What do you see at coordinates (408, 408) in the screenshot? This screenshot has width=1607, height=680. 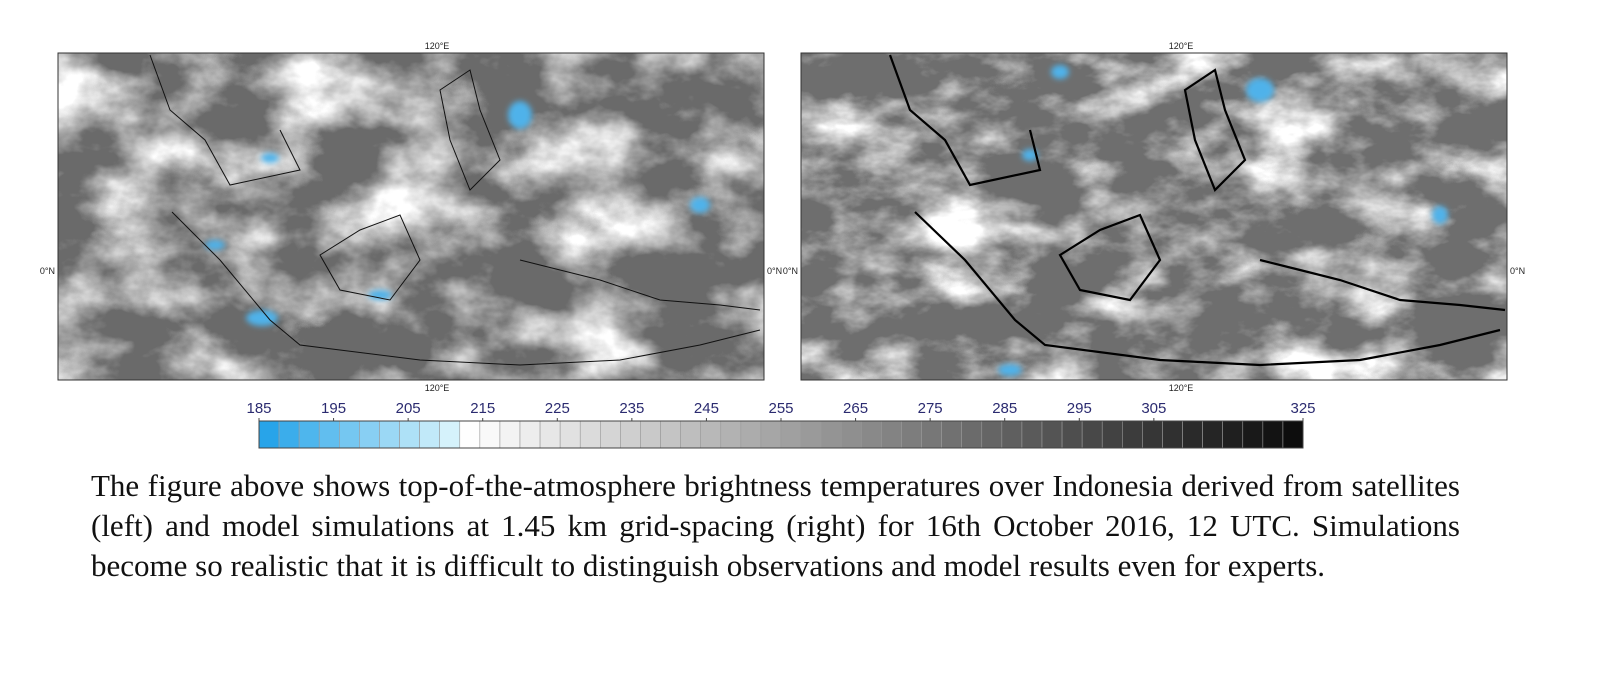 I see `colorbar-label: 205` at bounding box center [408, 408].